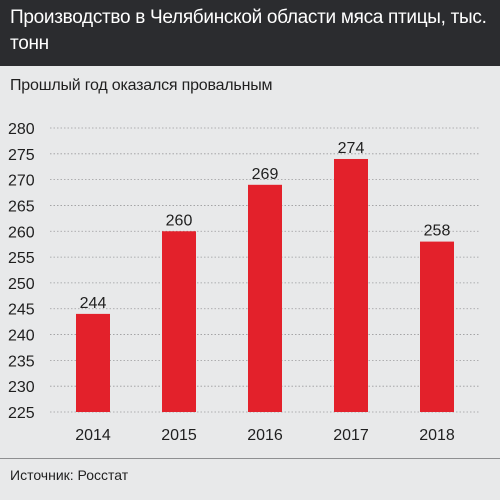  Describe the element at coordinates (250, 458) in the screenshot. I see `footer-divider` at that location.